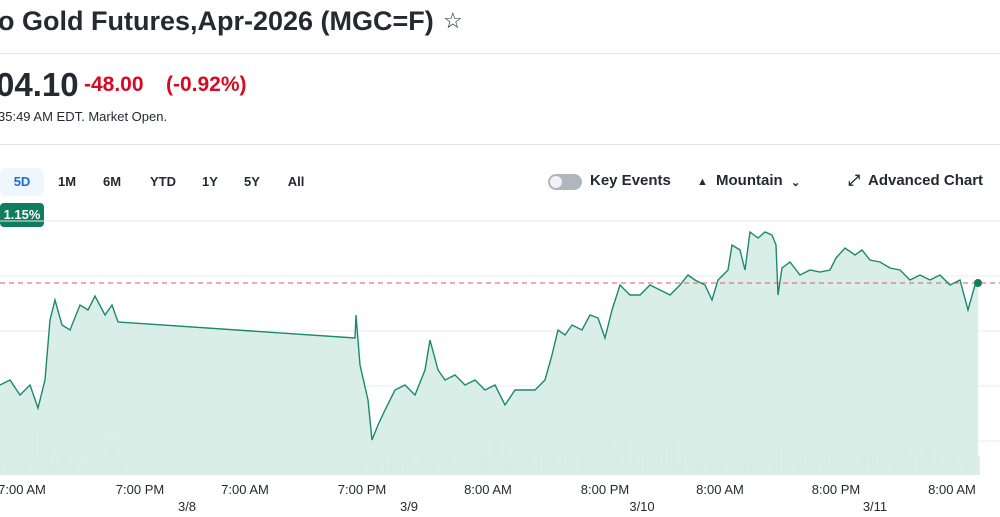 The height and width of the screenshot is (517, 1000). Describe the element at coordinates (252, 181) in the screenshot. I see `range-5y: 5Y` at that location.